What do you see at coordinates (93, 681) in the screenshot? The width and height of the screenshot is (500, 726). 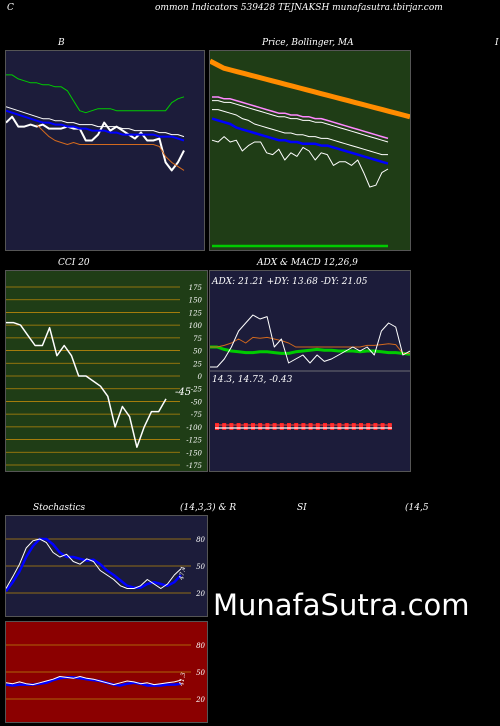 I see `rsi-white-line` at bounding box center [93, 681].